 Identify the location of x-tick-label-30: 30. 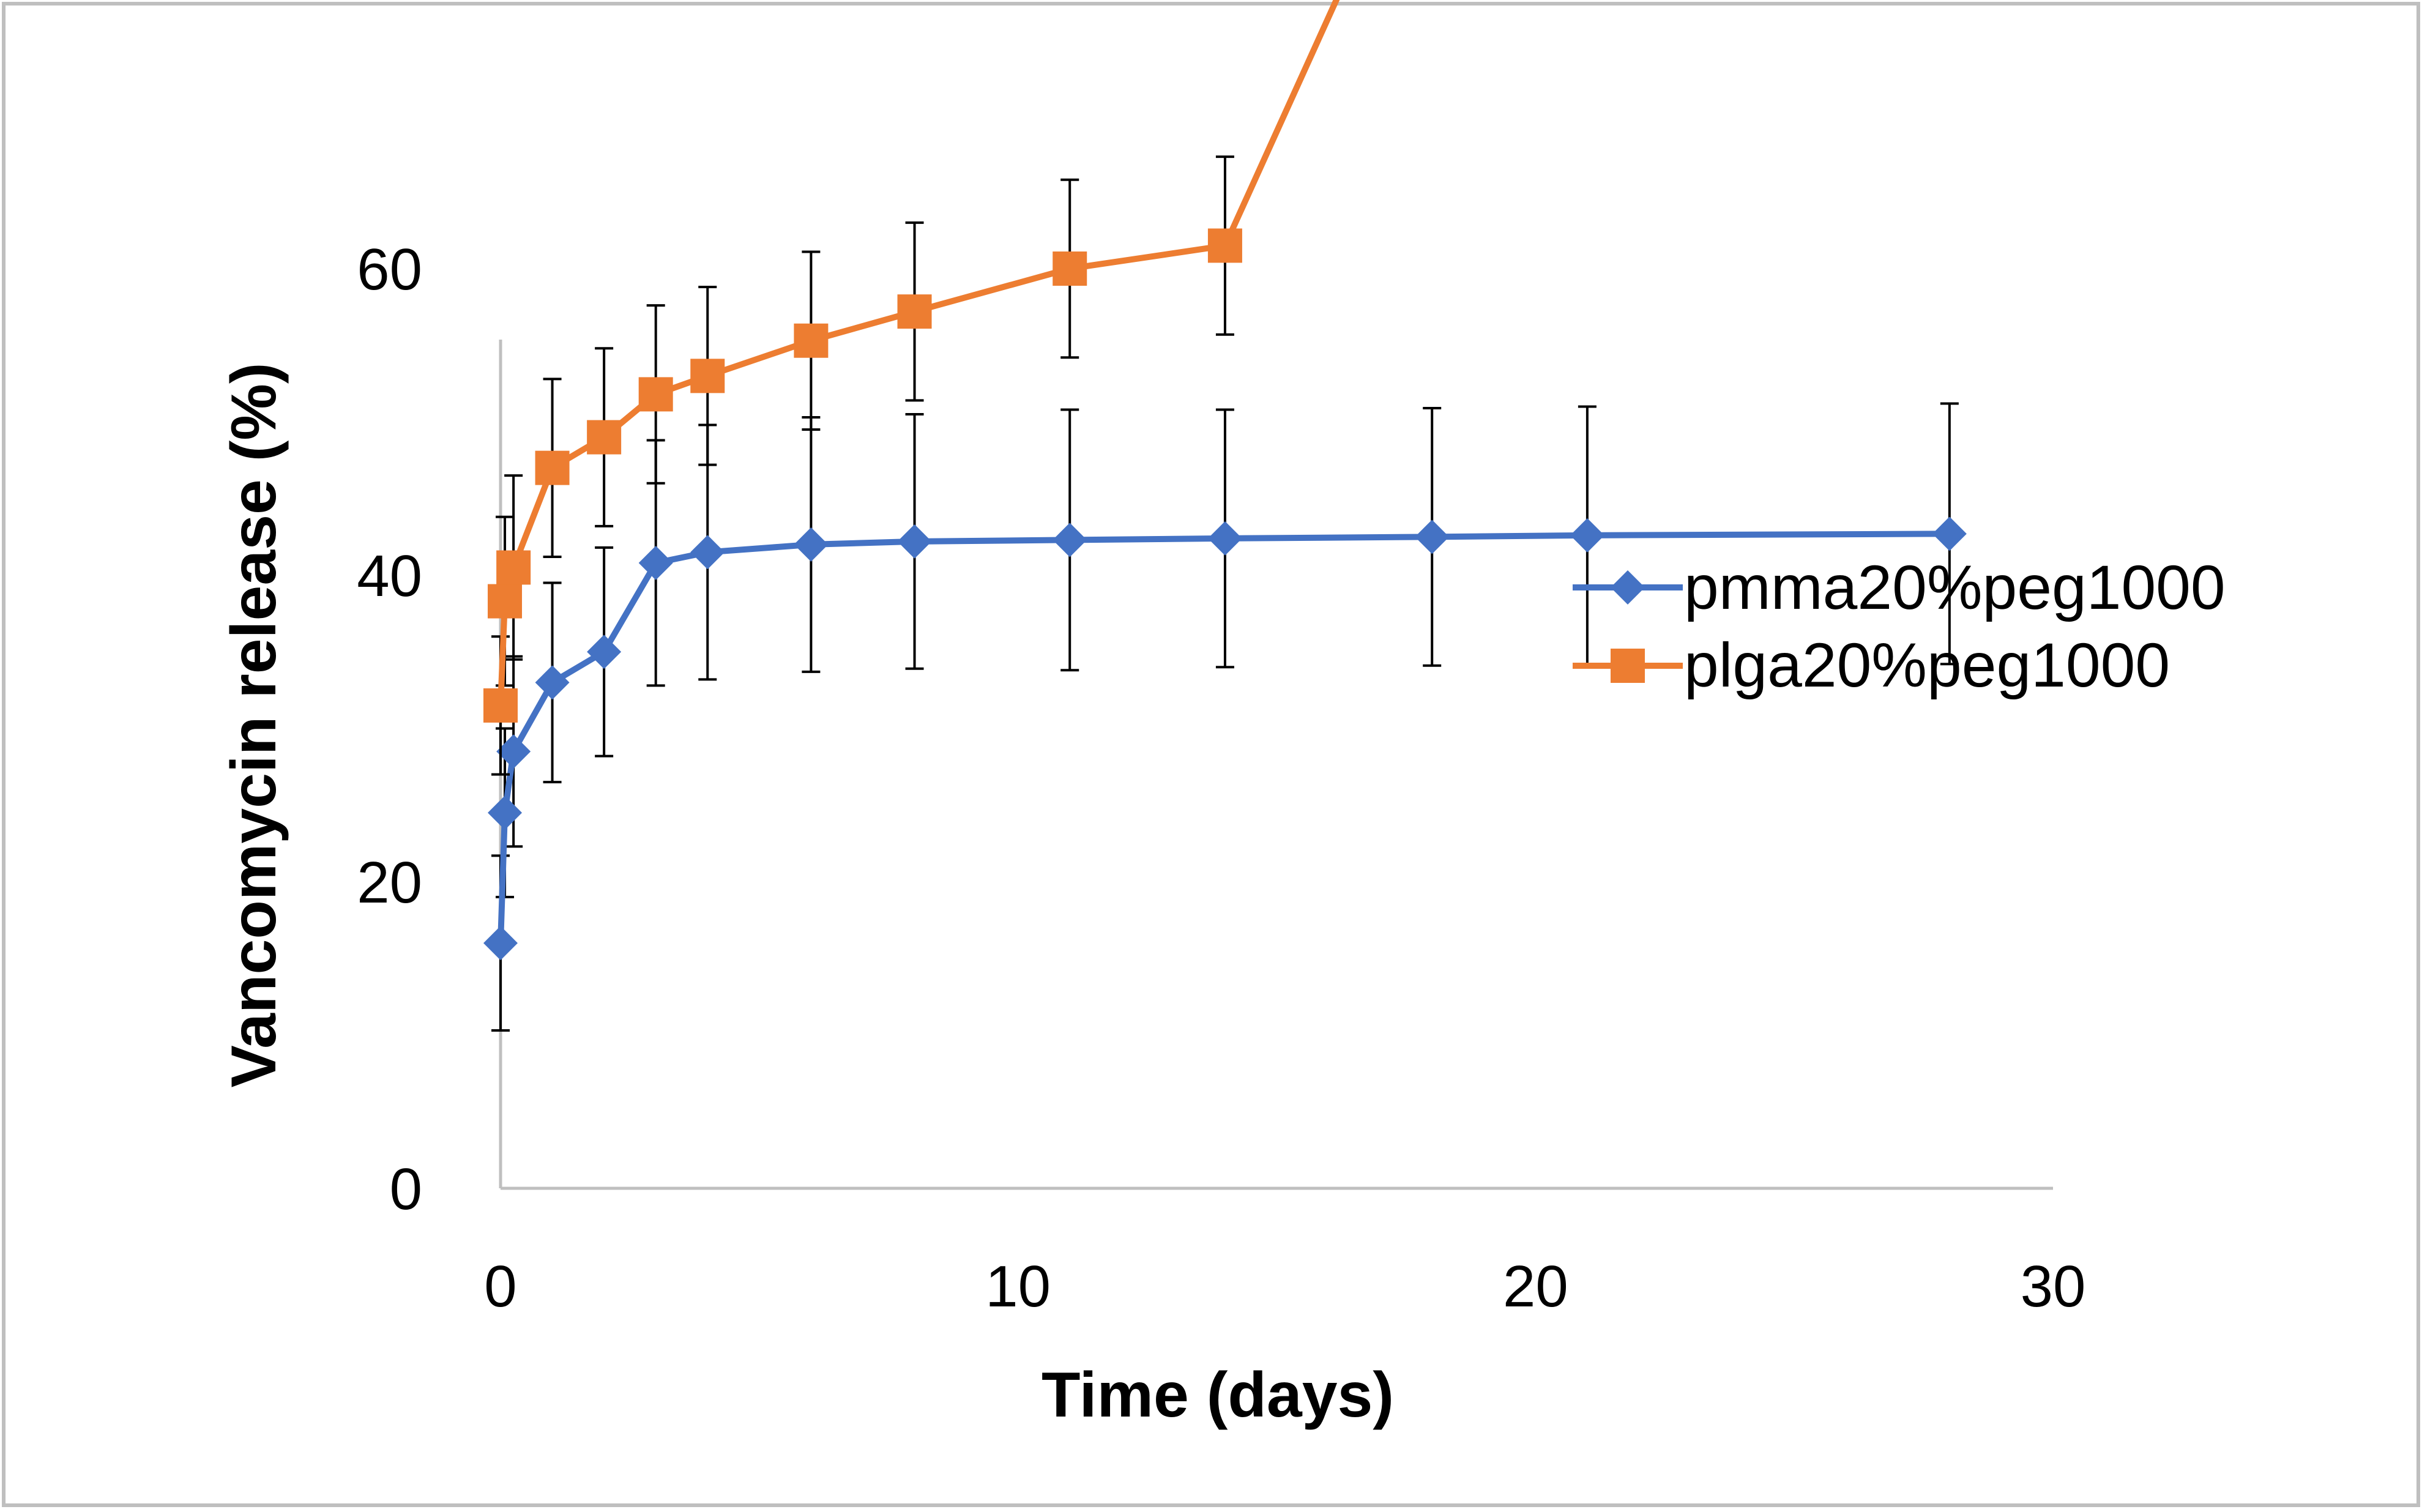
(2053, 1286).